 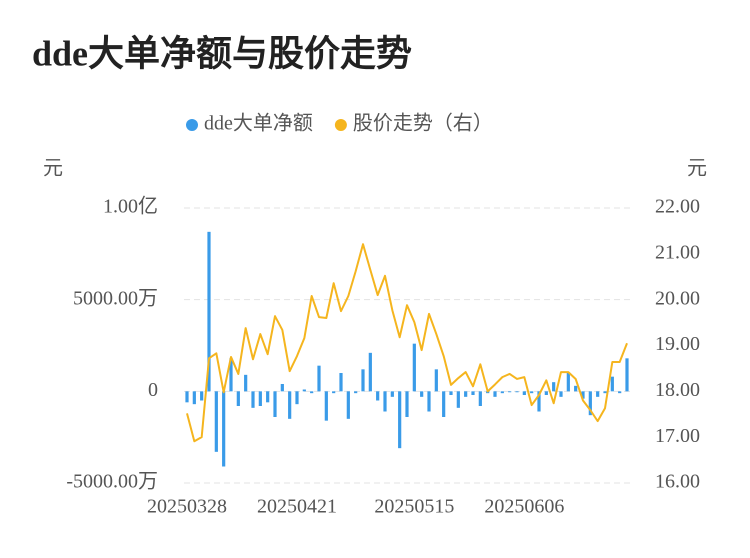 I want to click on y2-tick-label: 17.00, so click(x=677, y=436).